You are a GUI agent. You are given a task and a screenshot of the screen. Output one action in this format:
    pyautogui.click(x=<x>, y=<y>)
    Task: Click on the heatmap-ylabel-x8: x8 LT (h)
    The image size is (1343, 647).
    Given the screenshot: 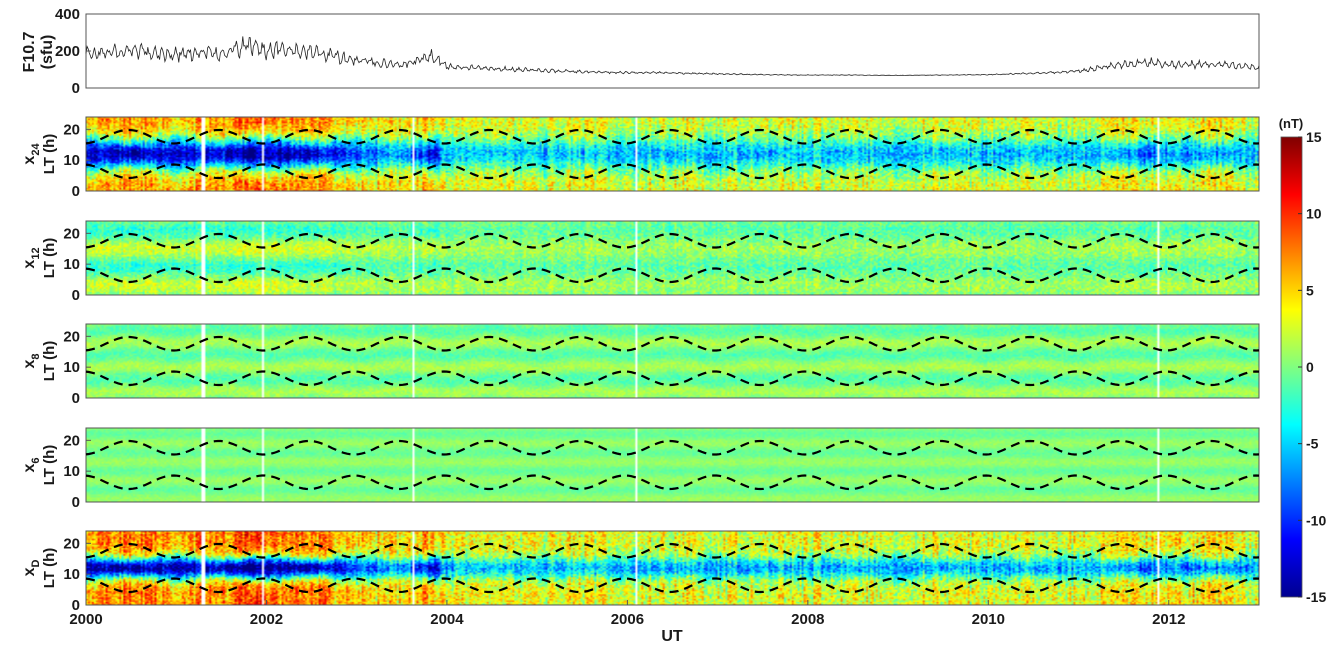 What is the action you would take?
    pyautogui.click(x=39, y=361)
    